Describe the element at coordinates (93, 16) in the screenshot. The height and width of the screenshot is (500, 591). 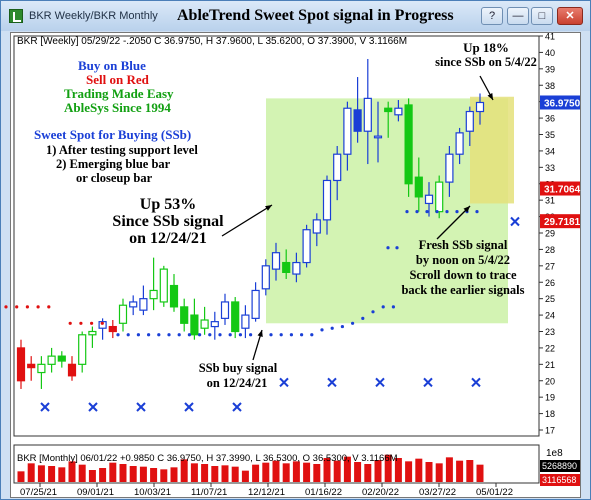
I see `window-tab-label: BKR Weekly/BKR Monthly` at that location.